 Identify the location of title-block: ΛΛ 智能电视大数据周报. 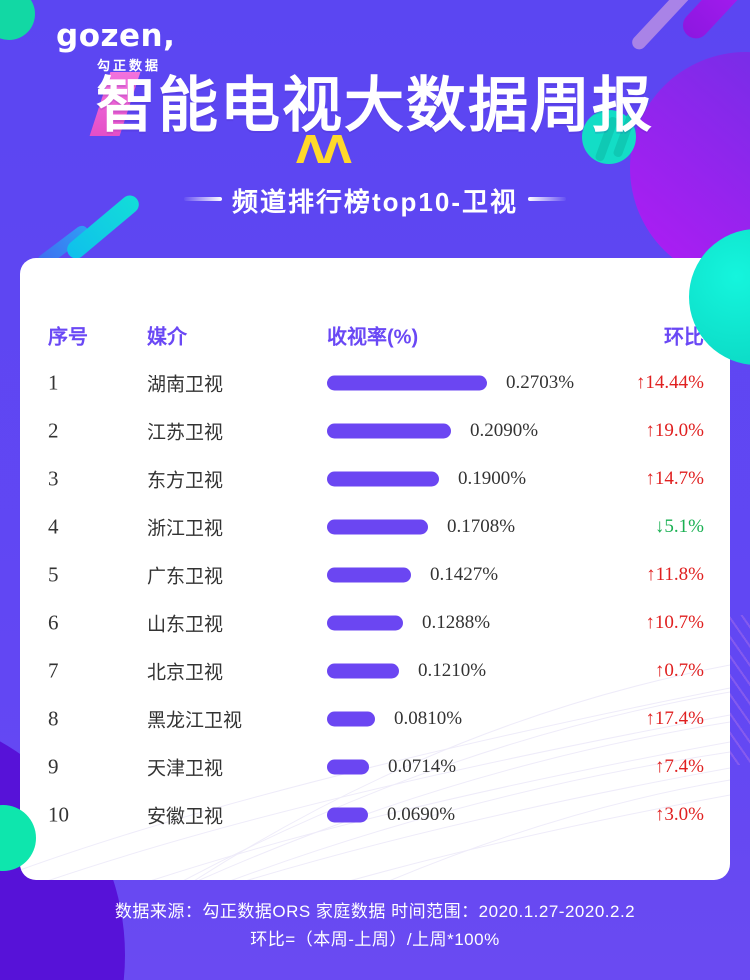
(375, 121).